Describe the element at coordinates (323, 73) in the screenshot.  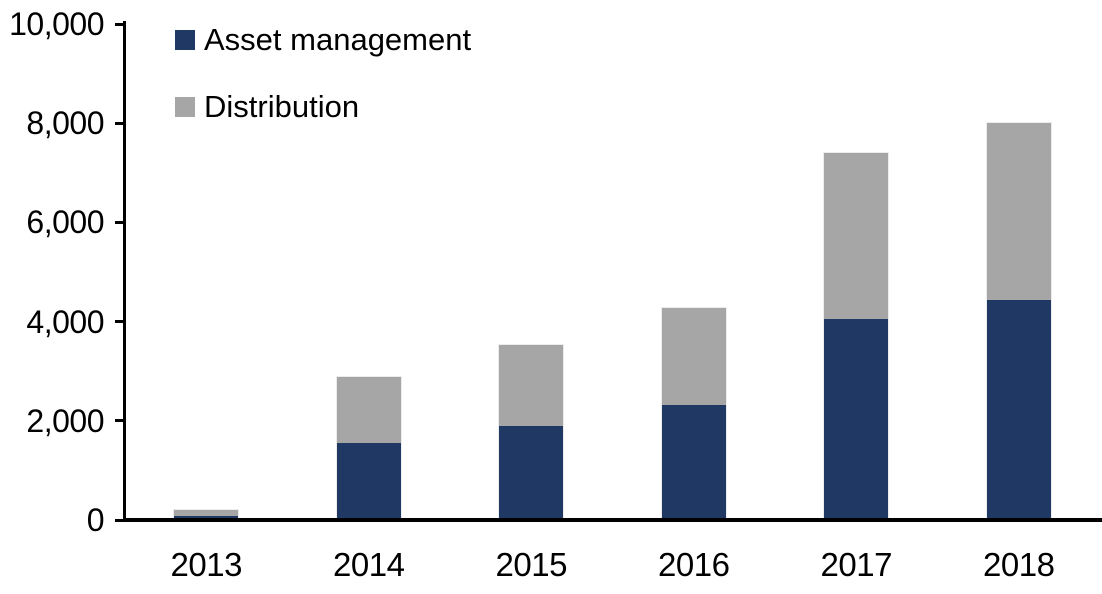
I see `chart-legend: Asset management Distribution` at that location.